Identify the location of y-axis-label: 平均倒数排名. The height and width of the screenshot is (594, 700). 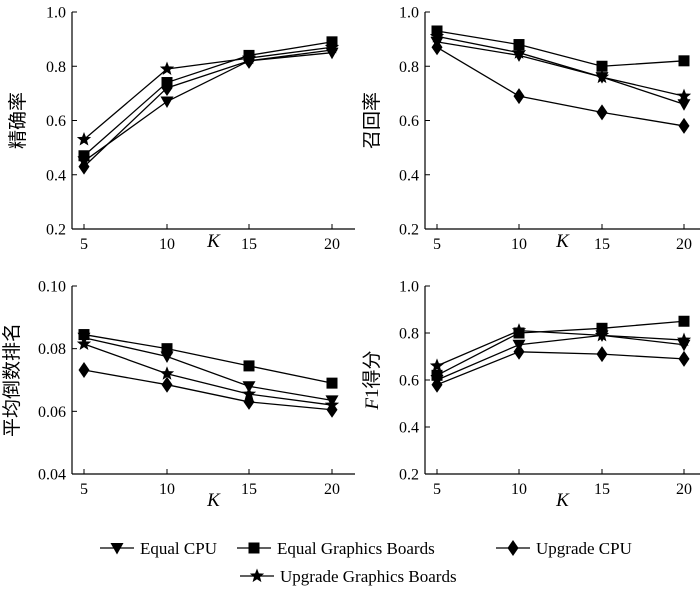
(12, 380).